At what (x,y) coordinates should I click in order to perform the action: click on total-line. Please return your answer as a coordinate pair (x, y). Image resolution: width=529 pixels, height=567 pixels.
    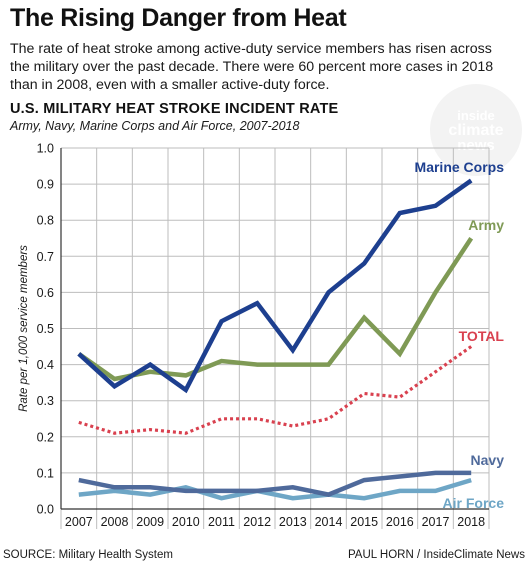
    Looking at the image, I should click on (275, 390).